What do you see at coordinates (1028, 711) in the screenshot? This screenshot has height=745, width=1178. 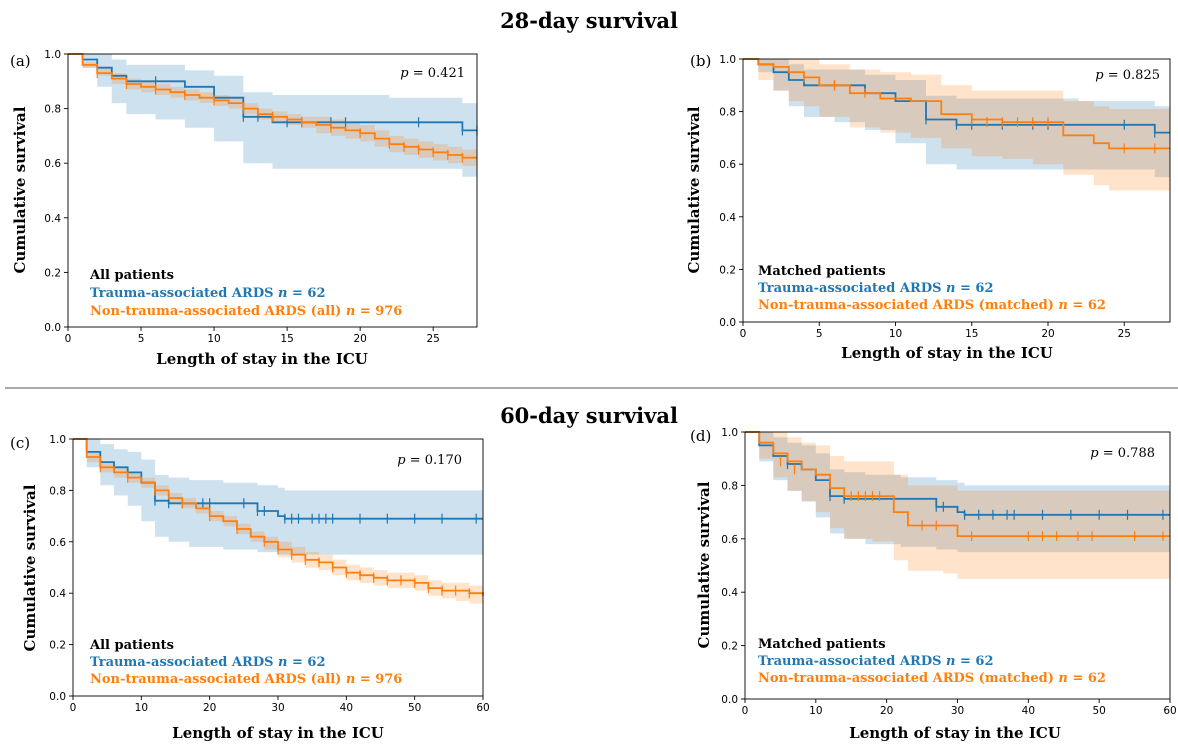 I see `x-tick-label: 40` at bounding box center [1028, 711].